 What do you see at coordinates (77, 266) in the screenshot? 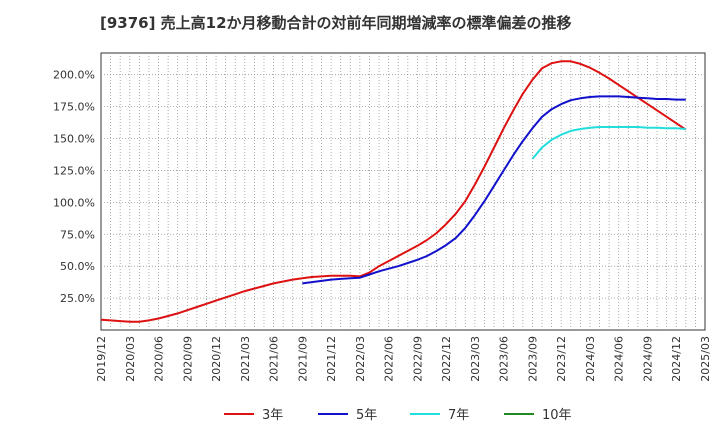
I see `y-tick-label: 50.0%` at bounding box center [77, 266].